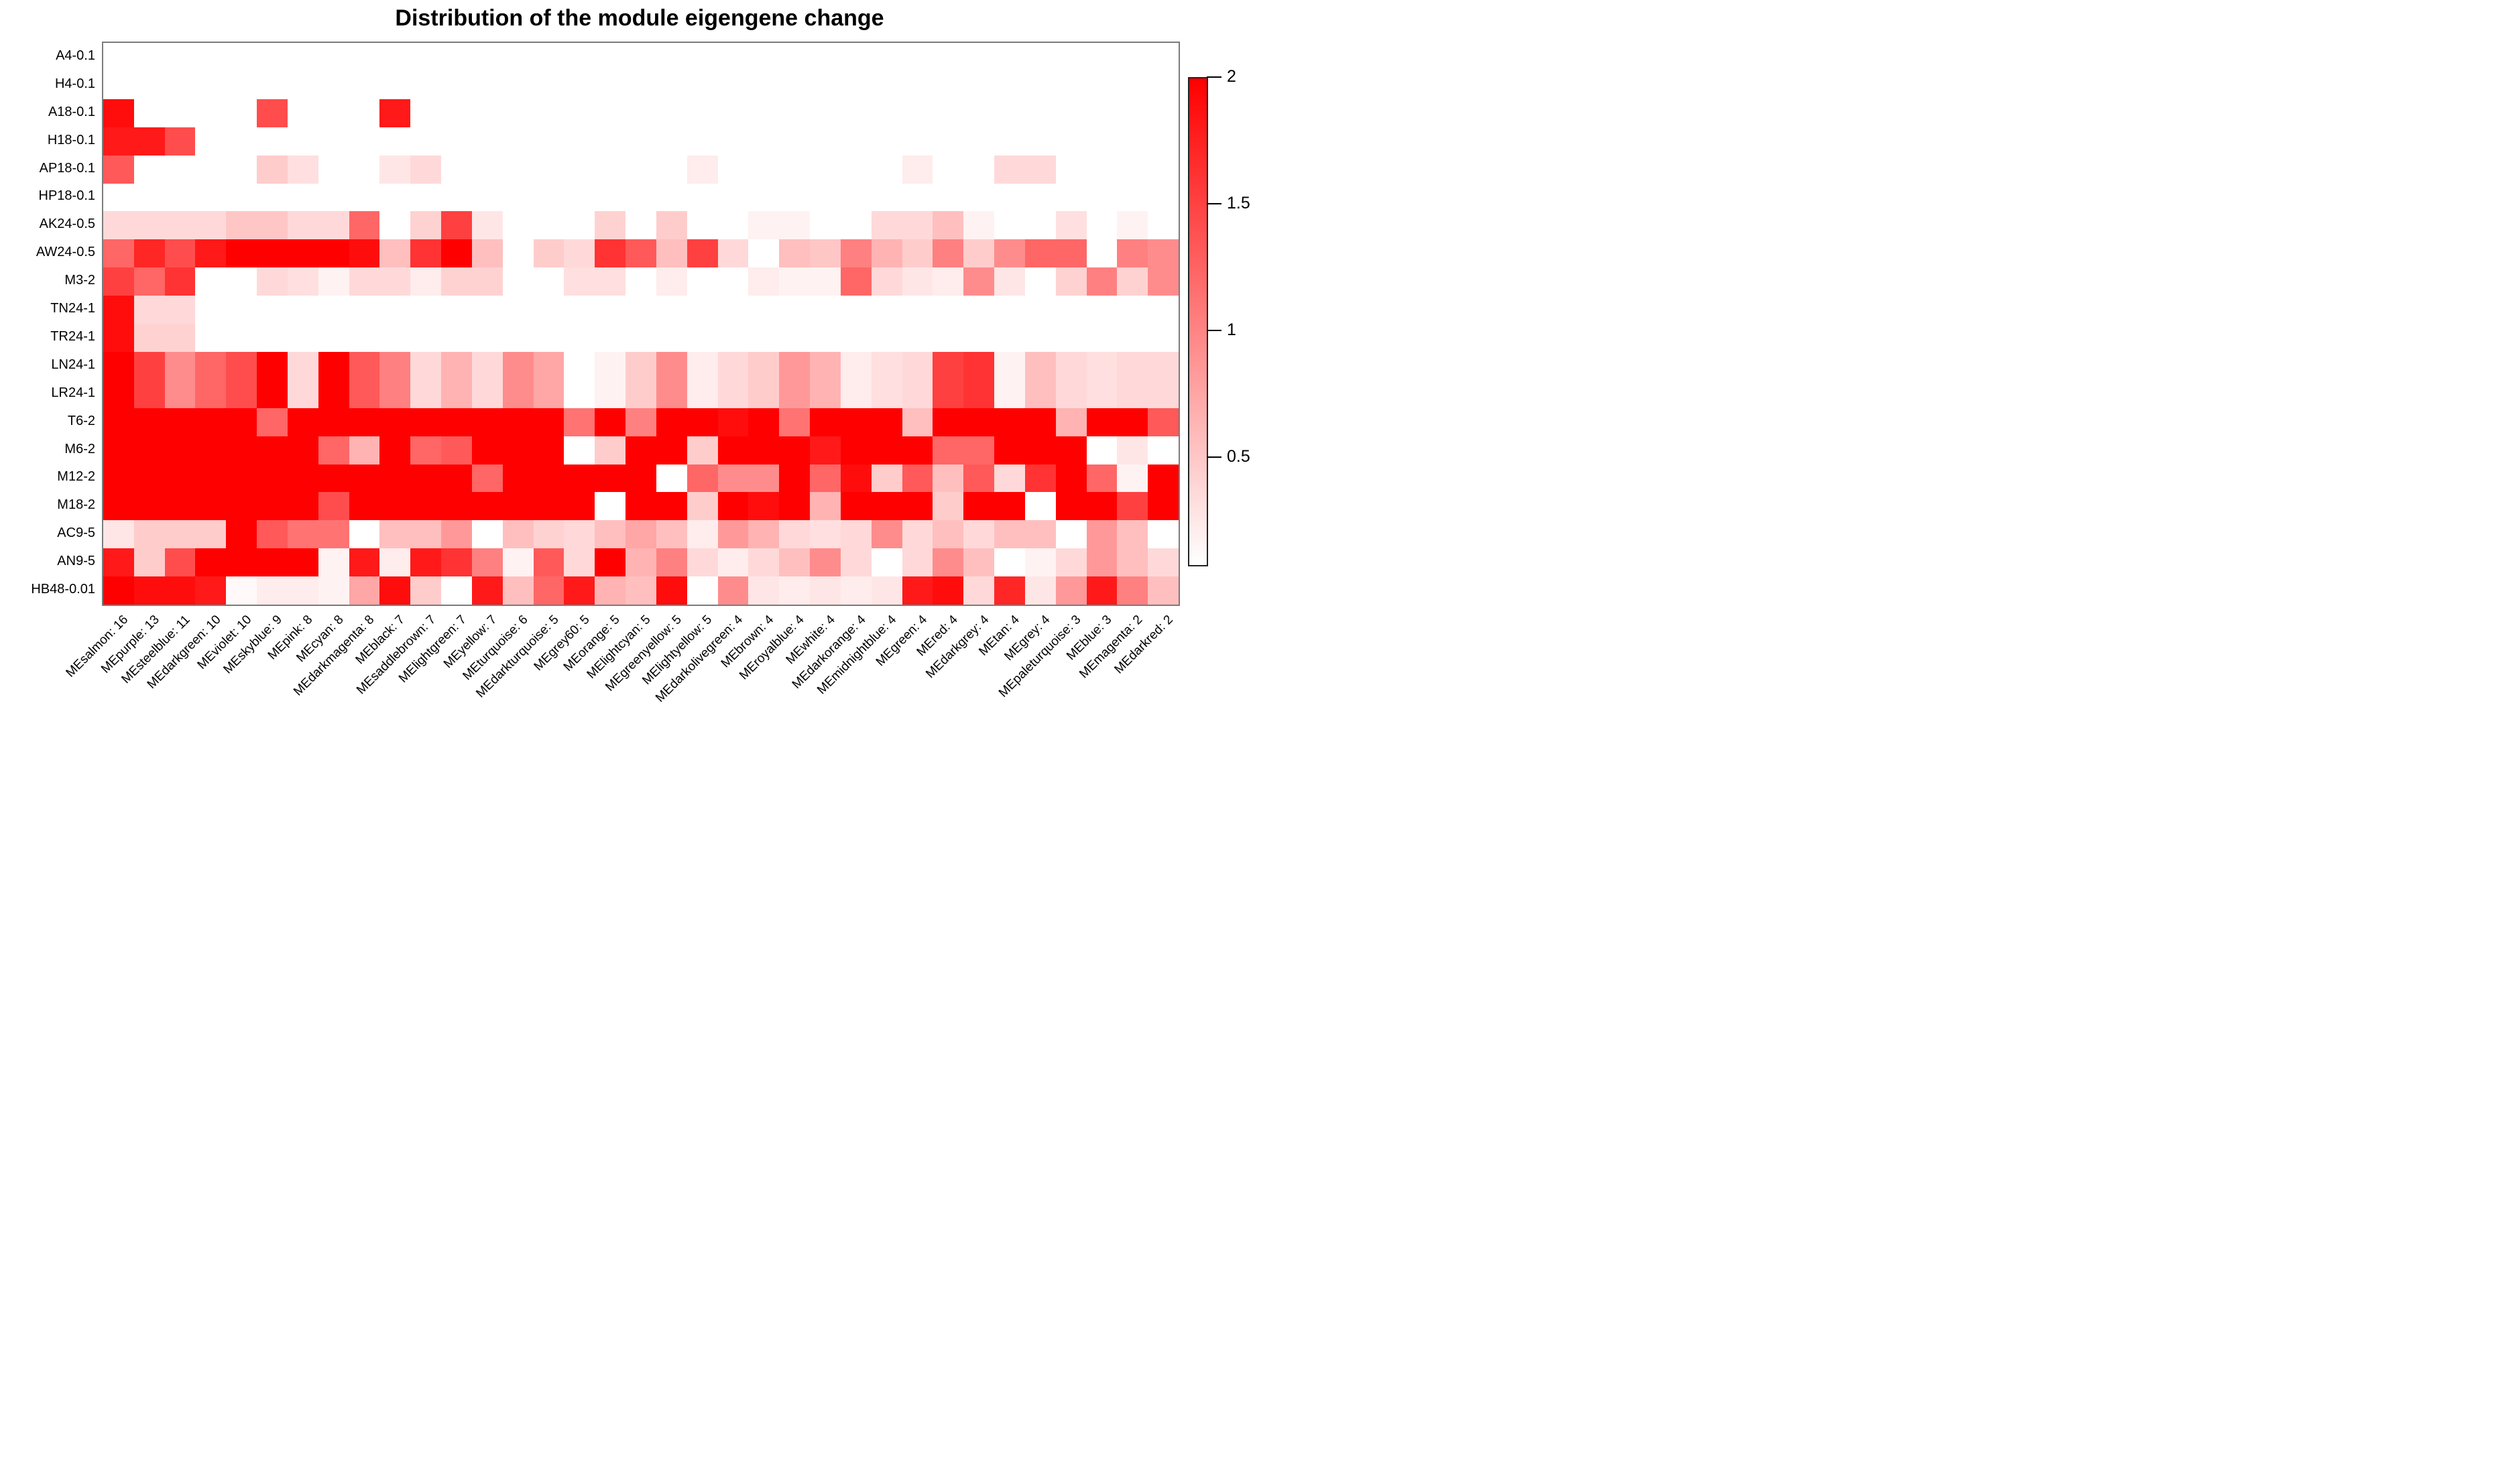 The image size is (2506, 1484). Describe the element at coordinates (72, 308) in the screenshot. I see `y-axis-label: TN24-1` at that location.